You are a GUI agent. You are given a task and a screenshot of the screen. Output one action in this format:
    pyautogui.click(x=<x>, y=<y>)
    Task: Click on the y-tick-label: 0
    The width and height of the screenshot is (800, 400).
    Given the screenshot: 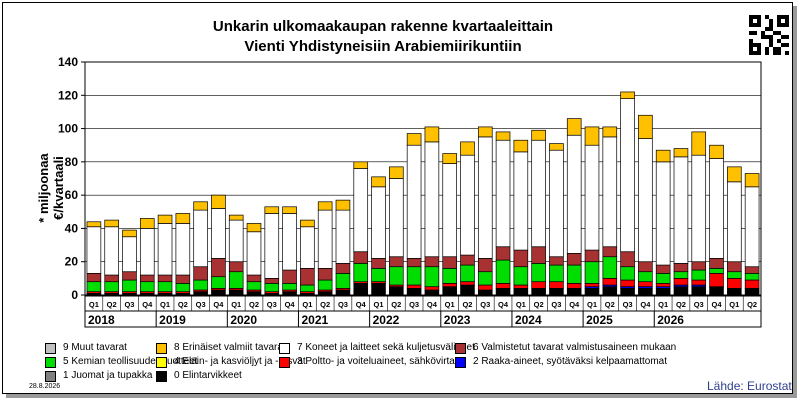 What is the action you would take?
    pyautogui.click(x=74, y=295)
    